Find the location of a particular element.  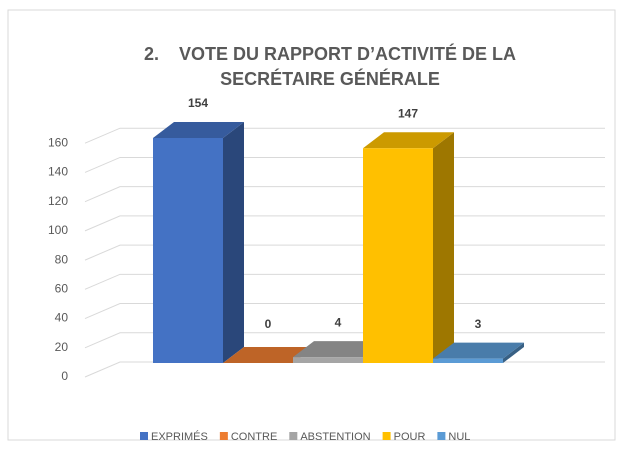

y-tick-label: 100 is located at coordinates (58, 230).